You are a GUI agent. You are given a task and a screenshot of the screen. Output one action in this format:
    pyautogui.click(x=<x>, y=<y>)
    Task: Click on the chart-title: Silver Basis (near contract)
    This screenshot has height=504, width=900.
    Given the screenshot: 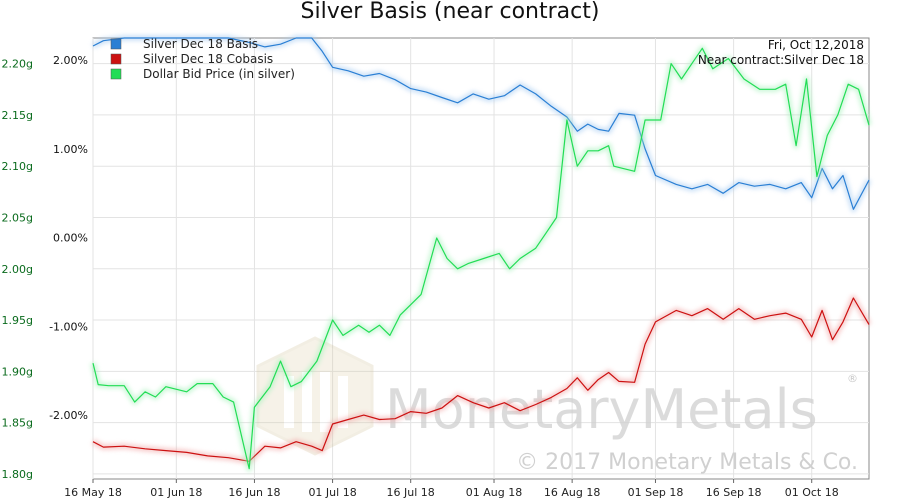 What is the action you would take?
    pyautogui.click(x=450, y=12)
    